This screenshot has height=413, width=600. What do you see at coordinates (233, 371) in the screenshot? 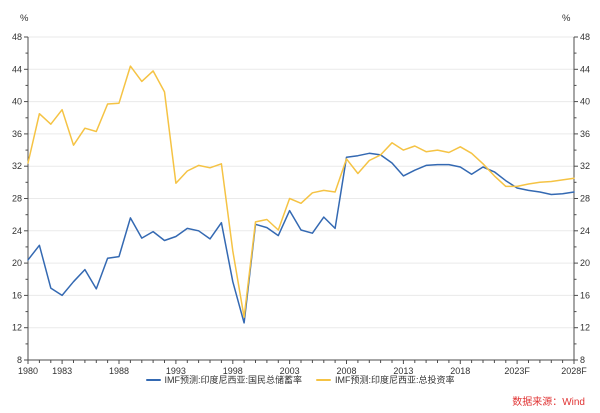
I see `svg-text: 1998` at bounding box center [233, 371].